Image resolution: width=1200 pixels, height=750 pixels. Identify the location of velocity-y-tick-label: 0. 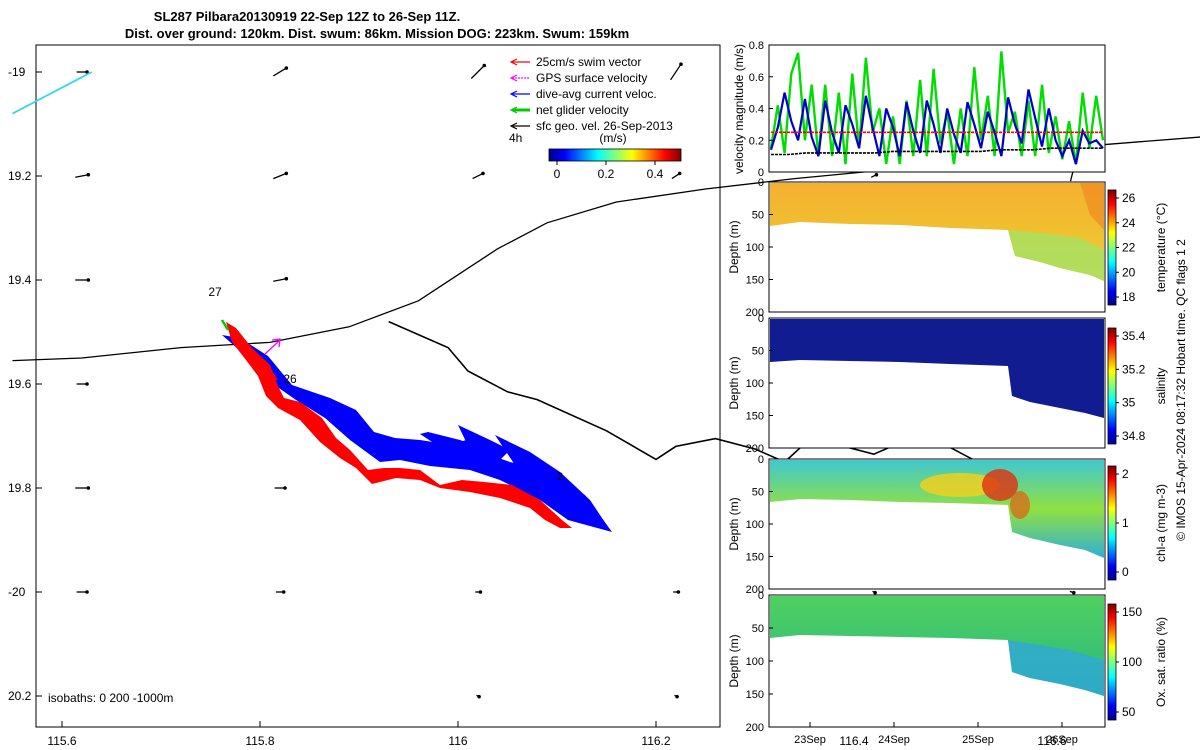
(761, 173).